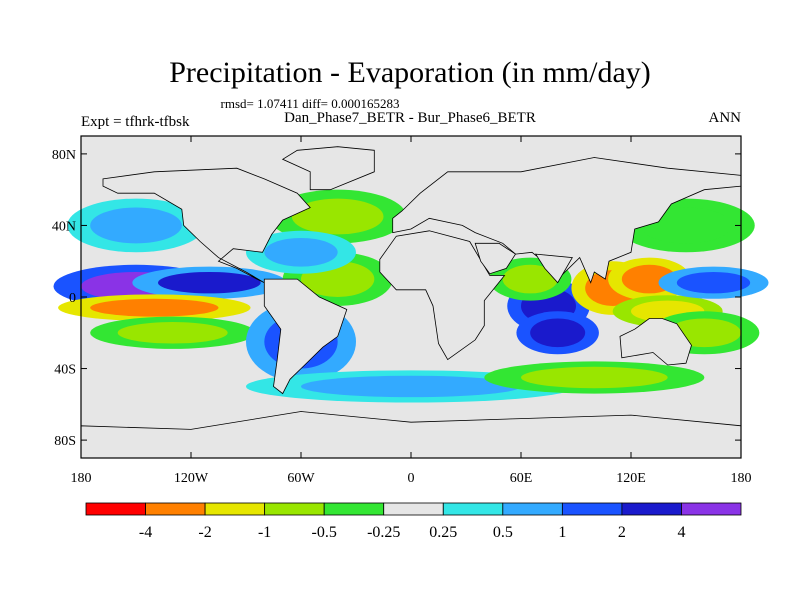 This screenshot has height=600, width=800. Describe the element at coordinates (324, 532) in the screenshot. I see `colorbar-label: -0.5` at that location.